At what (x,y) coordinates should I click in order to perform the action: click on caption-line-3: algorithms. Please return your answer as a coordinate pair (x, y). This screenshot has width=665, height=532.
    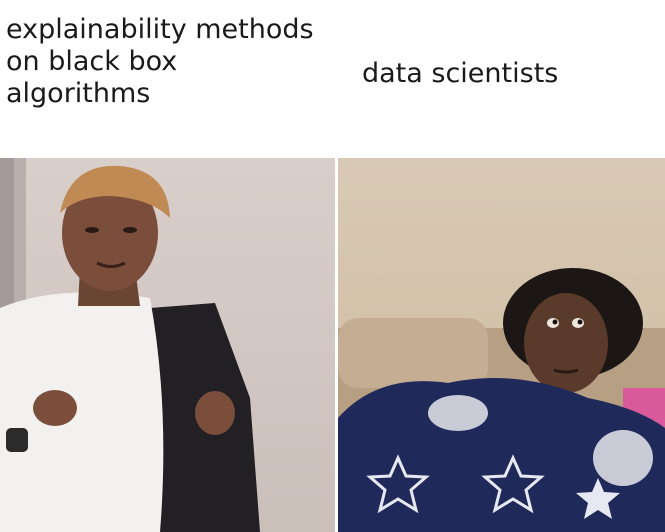
    Looking at the image, I should click on (78, 93).